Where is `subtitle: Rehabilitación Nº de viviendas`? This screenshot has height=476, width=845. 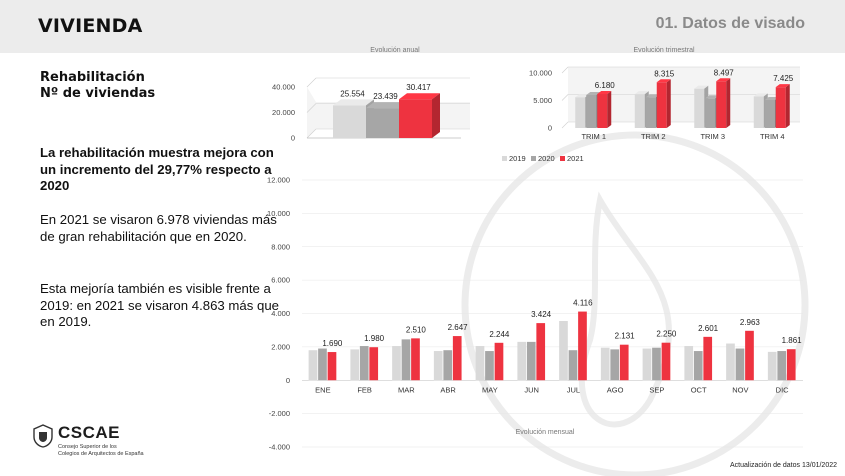
subtitle: Rehabilitación Nº de viviendas is located at coordinates (97, 86).